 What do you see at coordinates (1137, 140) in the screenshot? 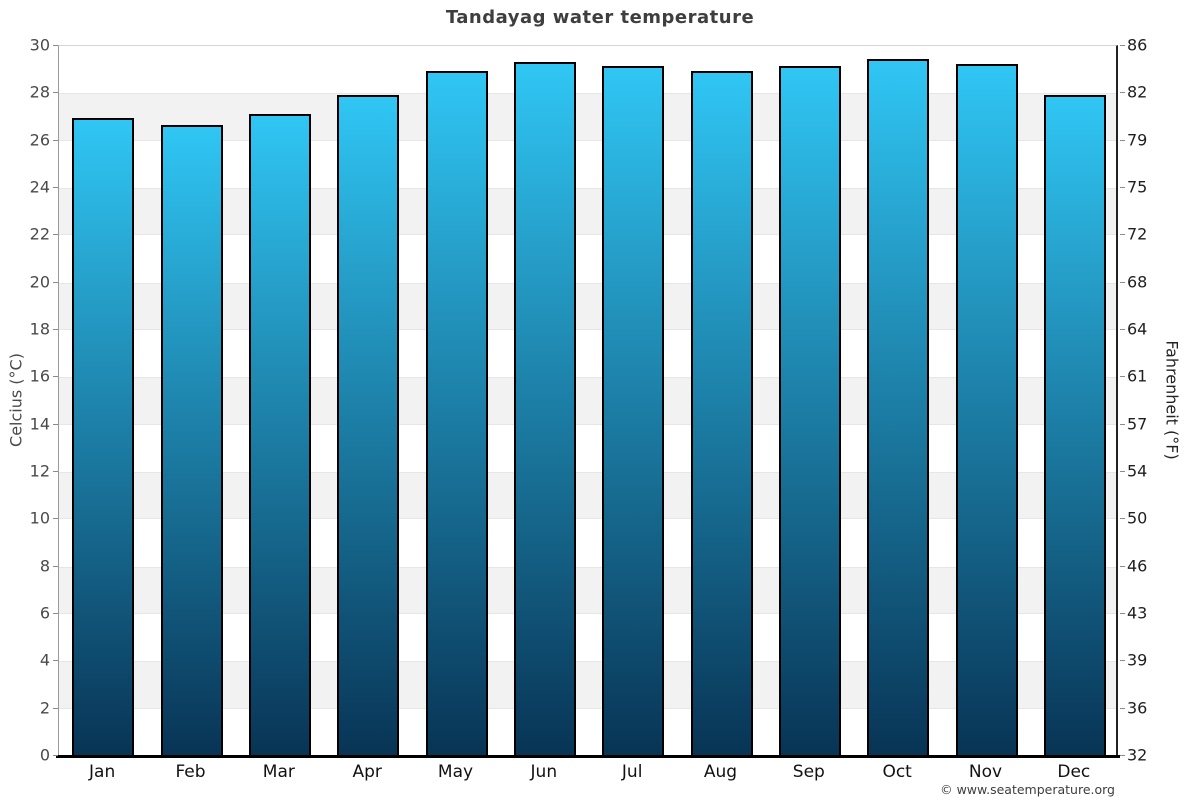
I see `fahrenheit-tick-79: 79` at bounding box center [1137, 140].